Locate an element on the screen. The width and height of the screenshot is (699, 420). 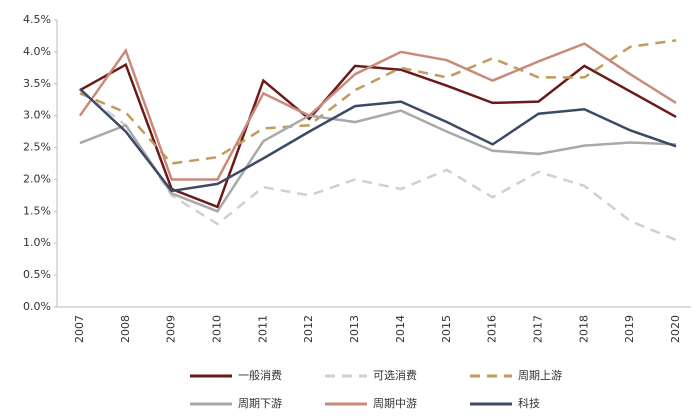
x-tick-label: 2016 is located at coordinates (492, 329).